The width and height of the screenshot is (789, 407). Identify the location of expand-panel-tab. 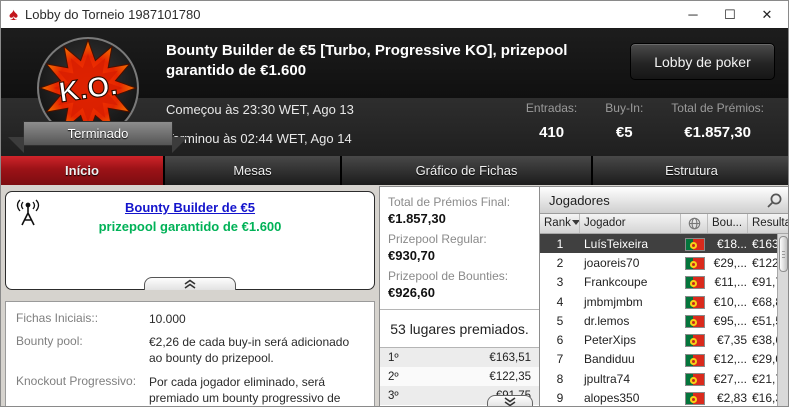
(510, 400).